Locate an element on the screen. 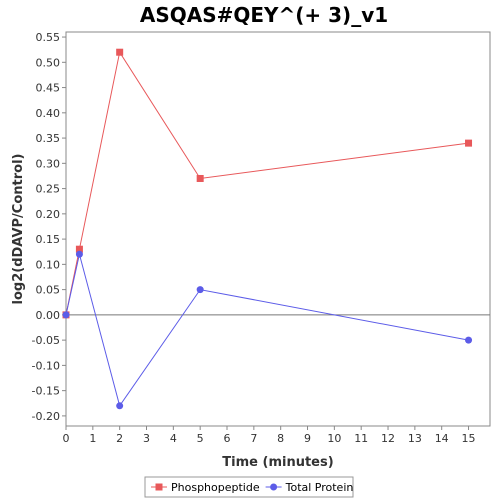 The height and width of the screenshot is (500, 500). x-tick-label: 3 is located at coordinates (146, 438).